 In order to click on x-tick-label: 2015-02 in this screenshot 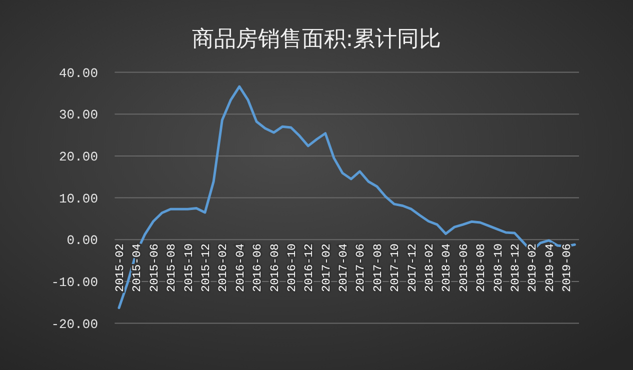, I will do `click(120, 268)`.